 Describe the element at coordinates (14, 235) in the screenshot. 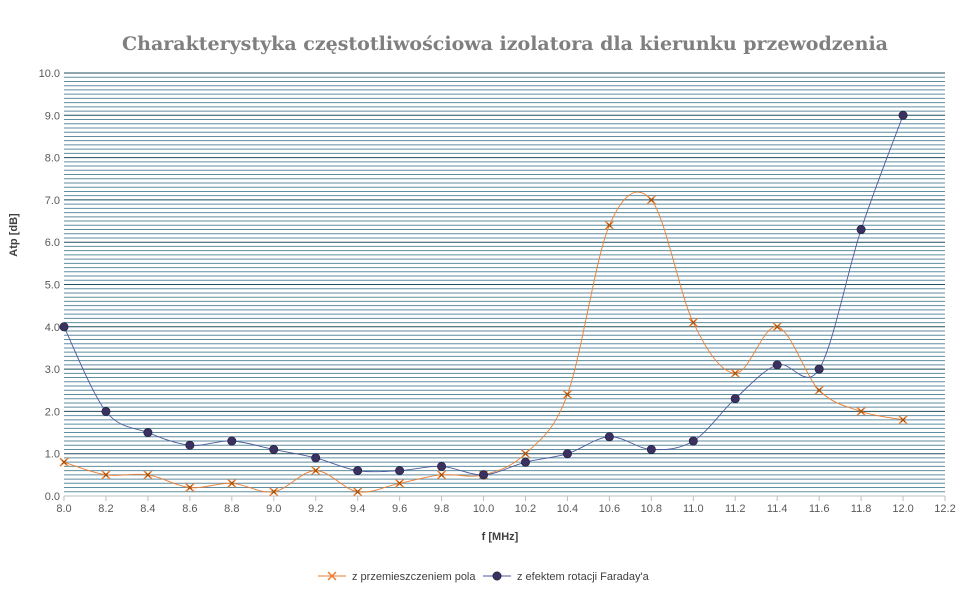

I see `y-axis-label: Atp [dB]` at that location.